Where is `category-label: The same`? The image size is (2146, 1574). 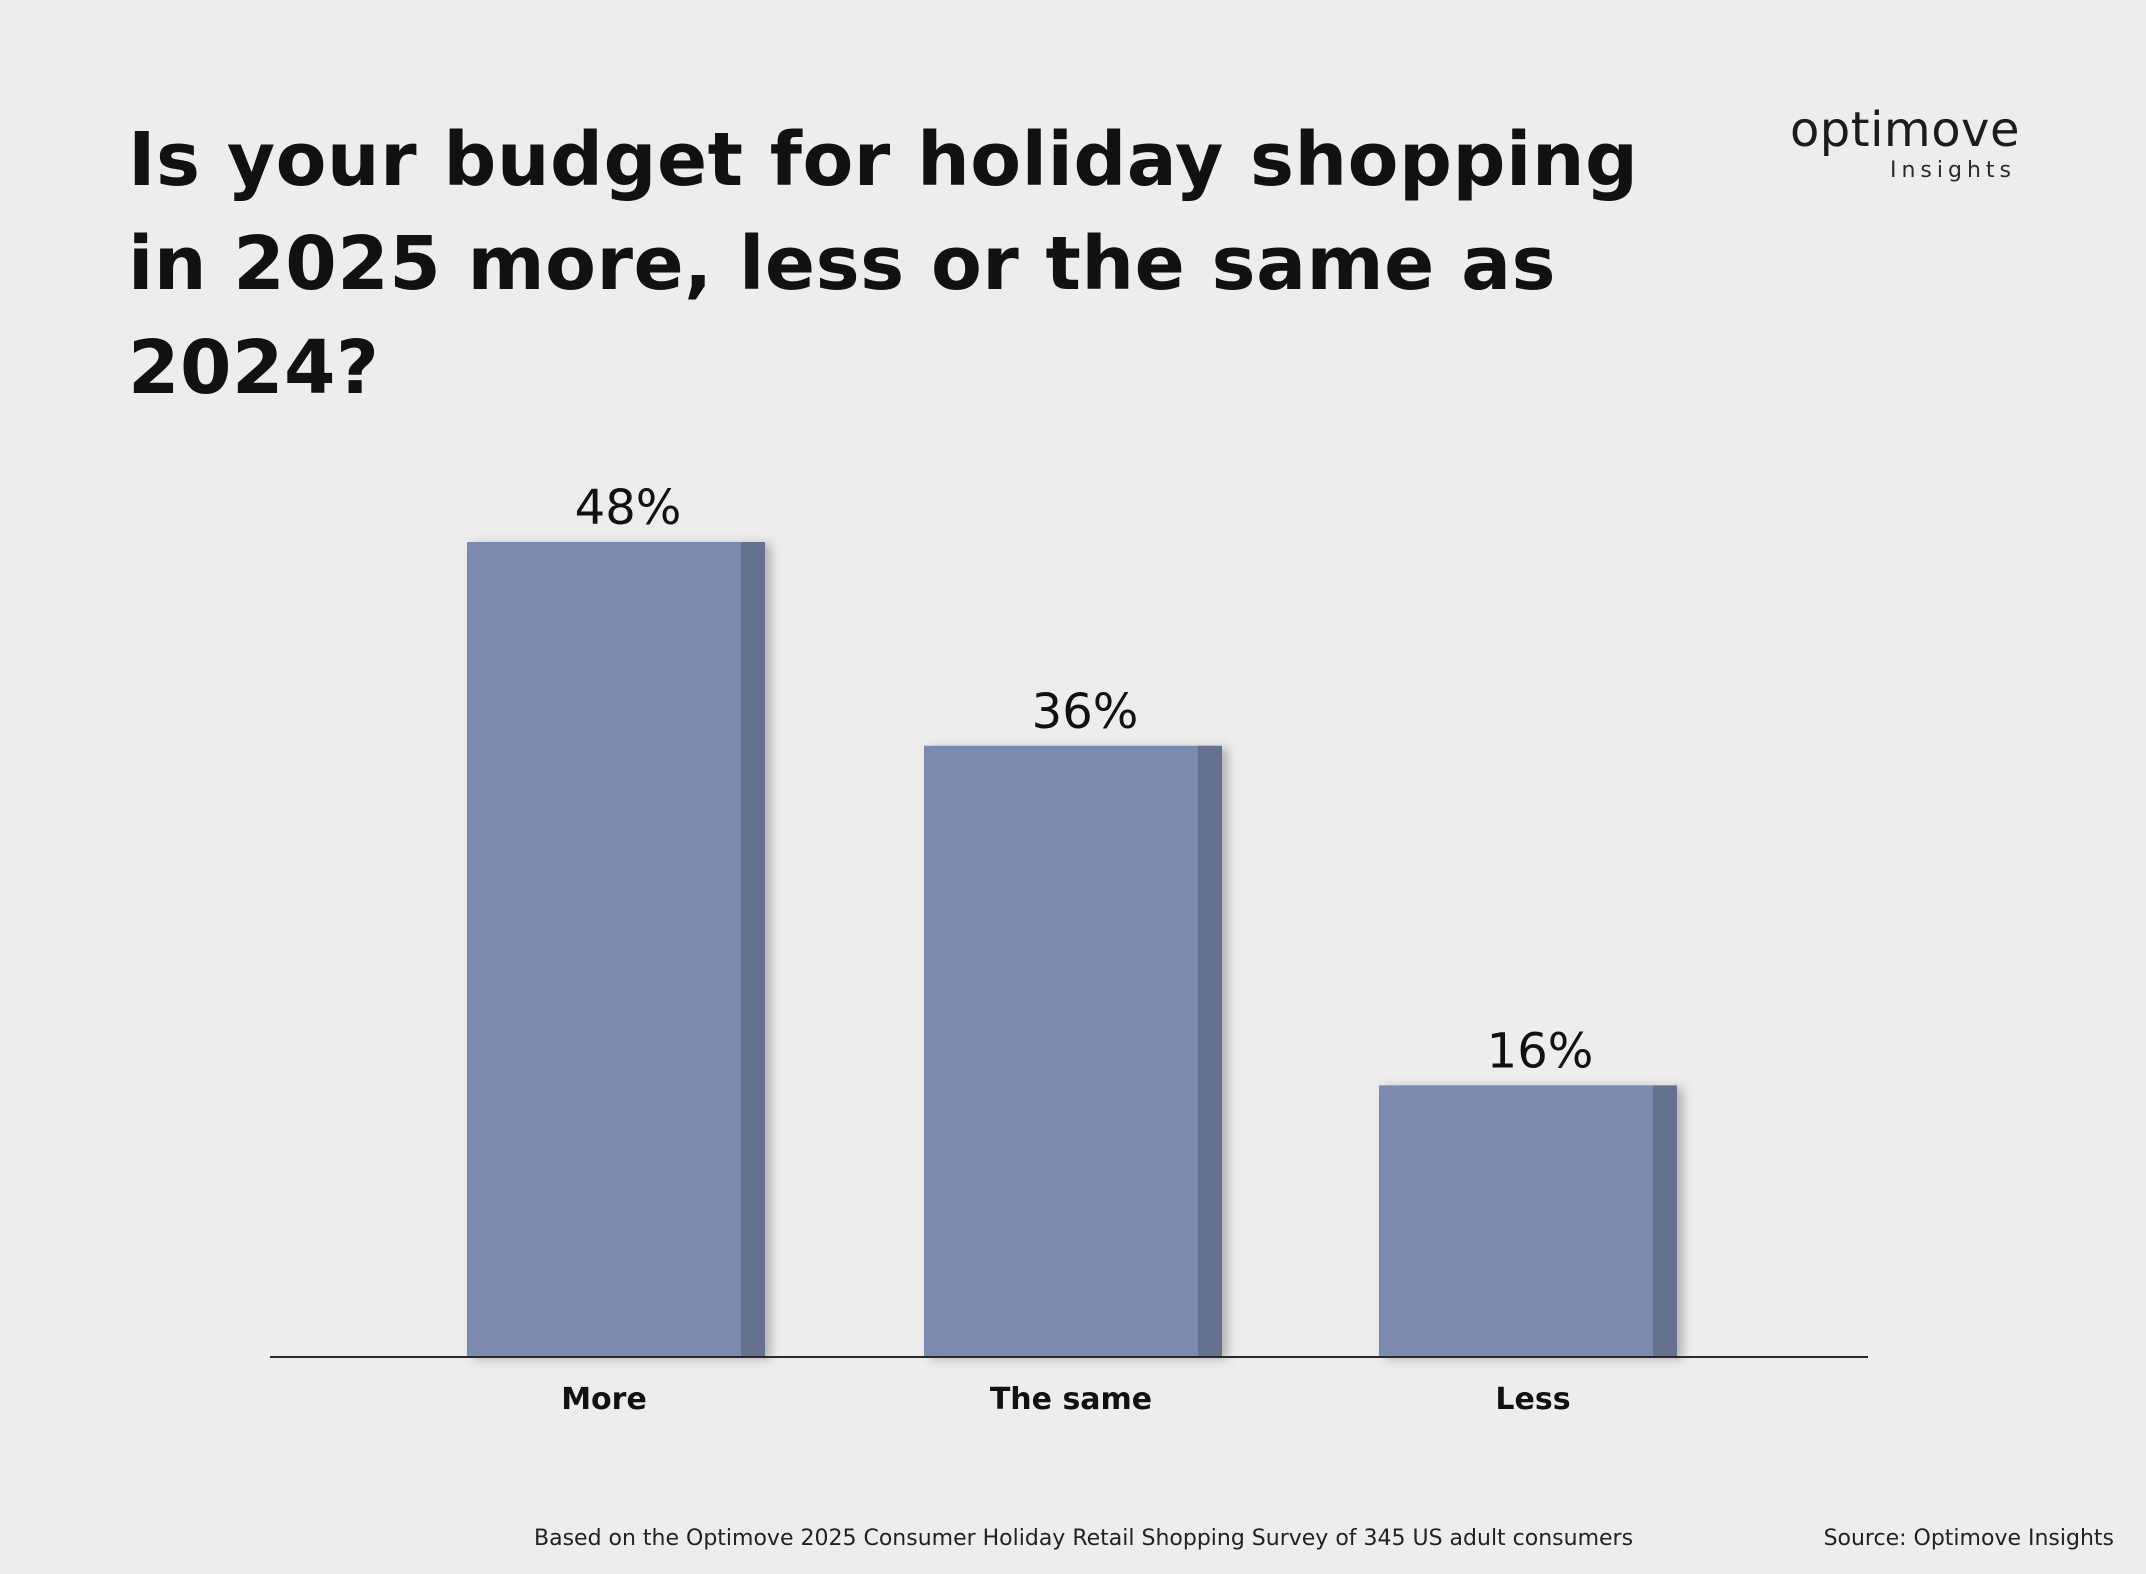
category-label: The same is located at coordinates (1071, 1399).